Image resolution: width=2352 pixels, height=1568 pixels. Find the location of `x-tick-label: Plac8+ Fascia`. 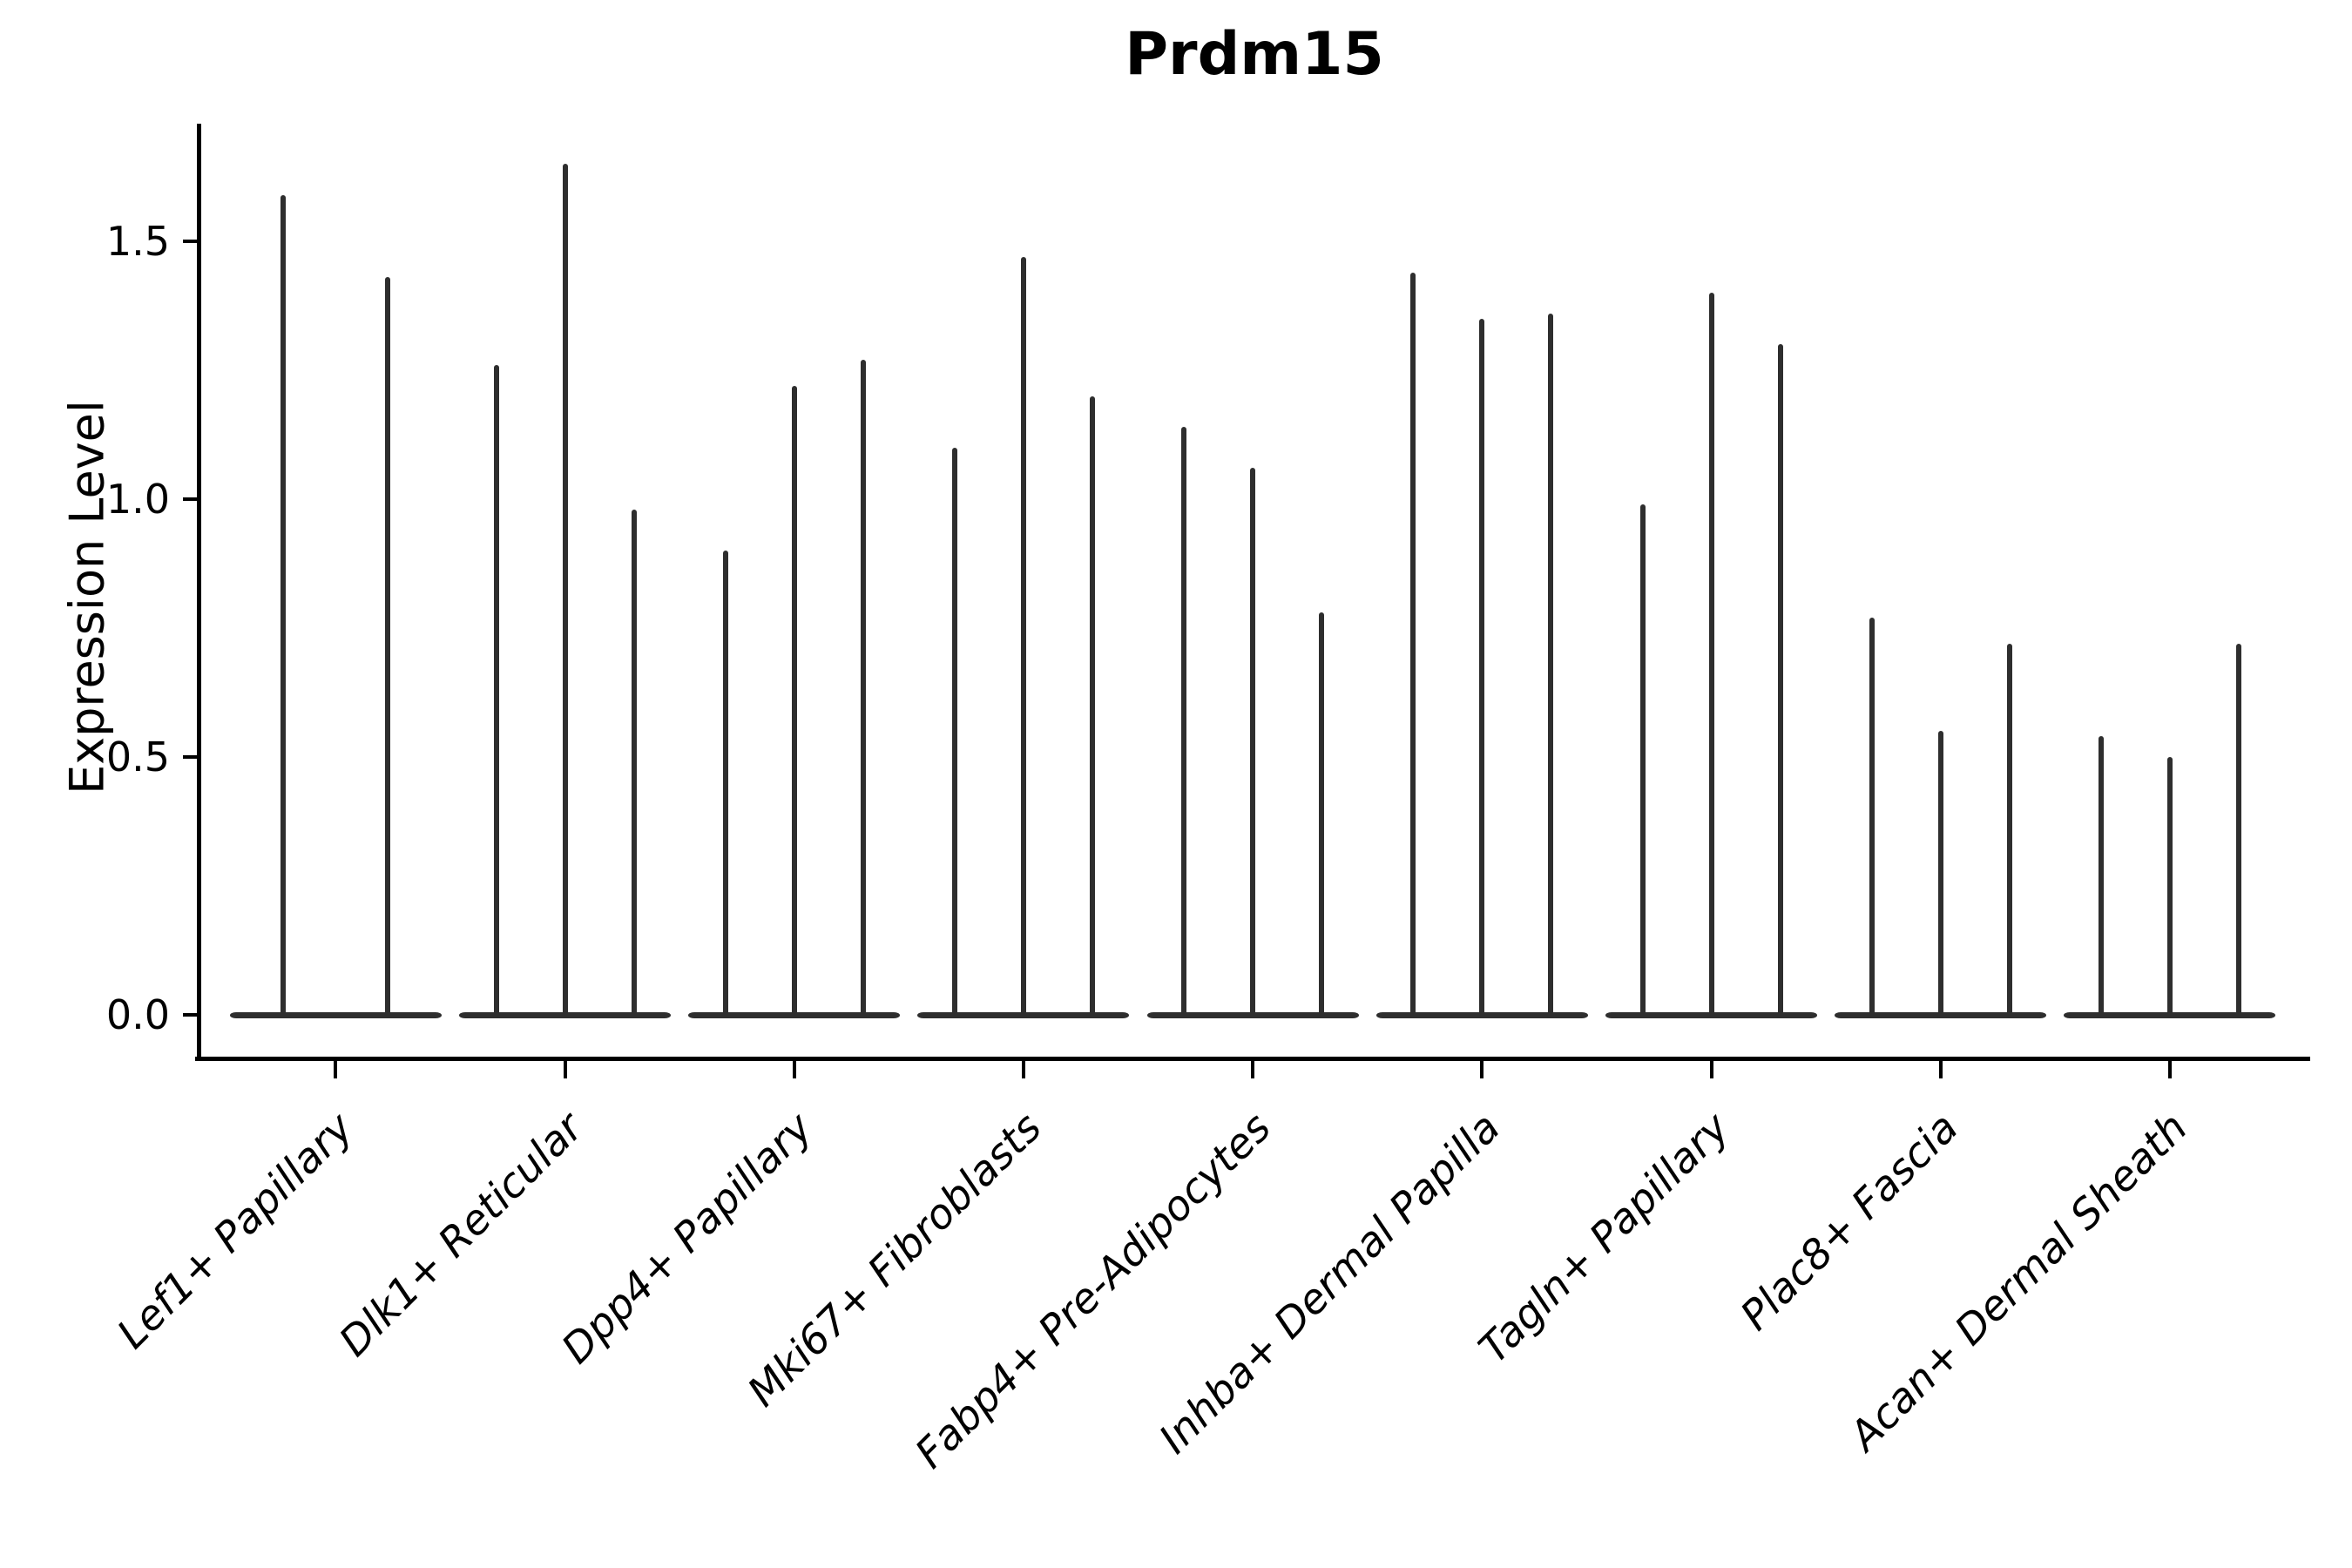

x-tick-label: Plac8+ Fascia is located at coordinates (1850, 1222).